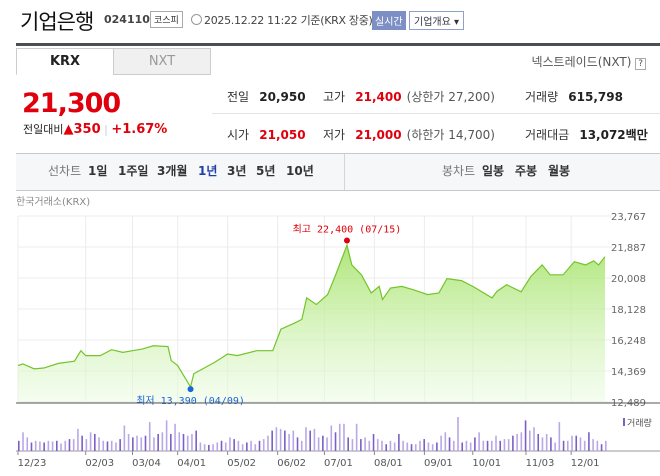 Image resolution: width=660 pixels, height=476 pixels. What do you see at coordinates (282, 97) in the screenshot?
I see `prev-value: 20,950` at bounding box center [282, 97].